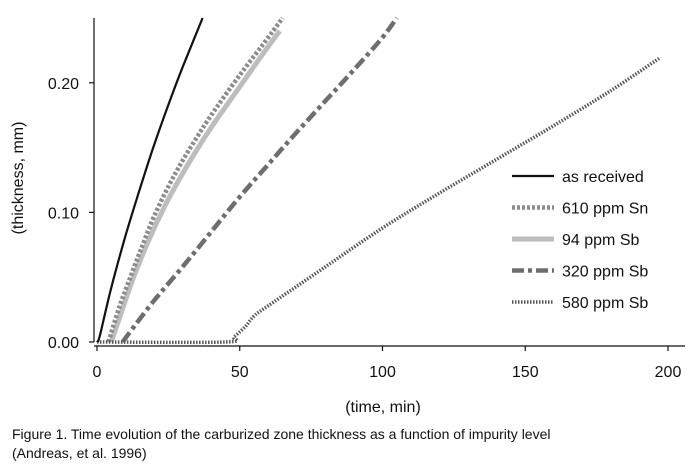 The width and height of the screenshot is (693, 471). I want to click on x-tick-label: 50, so click(240, 372).